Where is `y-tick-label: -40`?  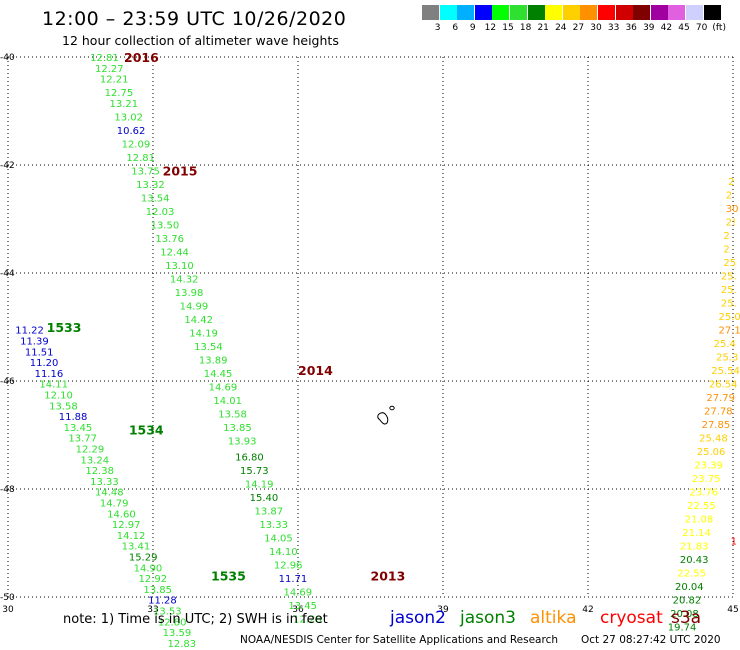 y-tick-label: -40 is located at coordinates (7, 58).